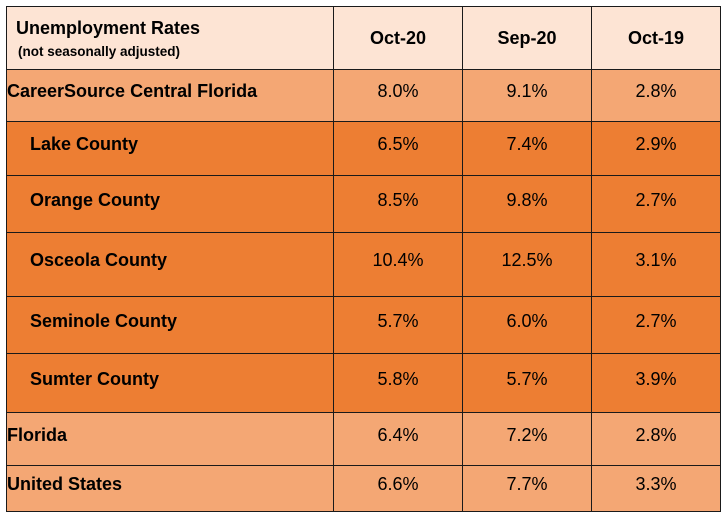 This screenshot has height=529, width=724. Describe the element at coordinates (95, 378) in the screenshot. I see `row-label: Sumter County` at that location.